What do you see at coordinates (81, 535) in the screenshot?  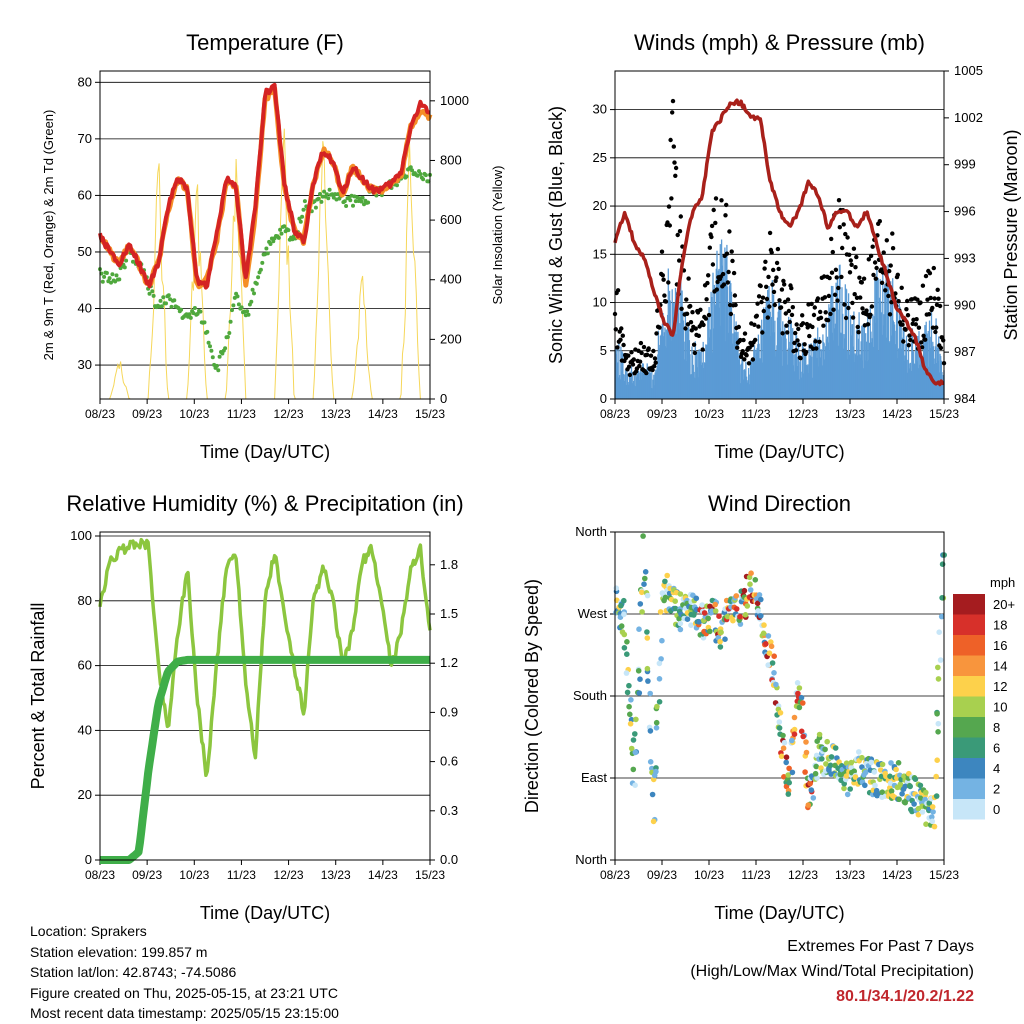 I see `y-tick-label: 100` at bounding box center [81, 535].